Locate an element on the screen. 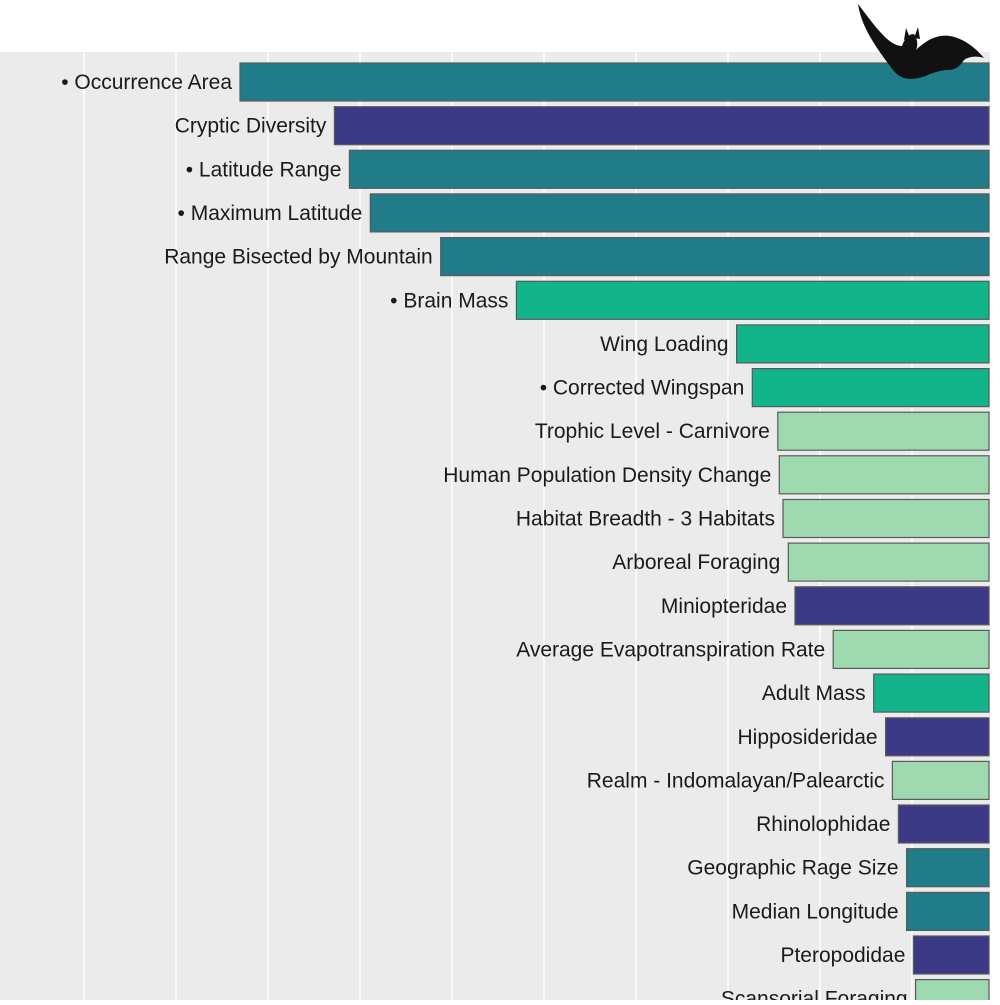  category-label: Adult Mass is located at coordinates (814, 693).